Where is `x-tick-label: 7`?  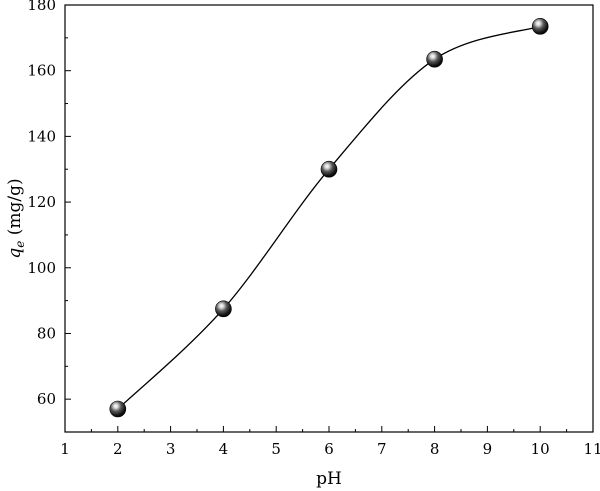
x-tick-label: 7 is located at coordinates (382, 449).